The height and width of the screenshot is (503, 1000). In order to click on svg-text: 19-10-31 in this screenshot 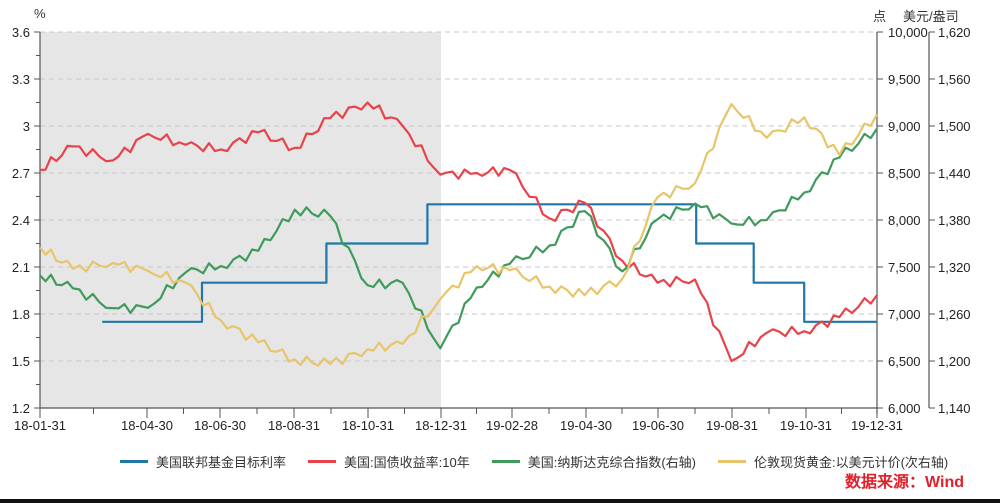, I will do `click(806, 425)`.